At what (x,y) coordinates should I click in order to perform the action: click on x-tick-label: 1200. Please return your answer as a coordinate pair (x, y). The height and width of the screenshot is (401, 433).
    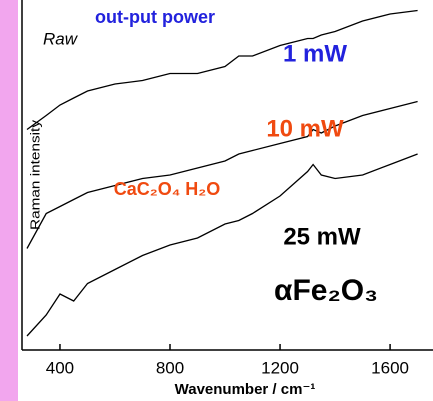
    Looking at the image, I should click on (280, 367).